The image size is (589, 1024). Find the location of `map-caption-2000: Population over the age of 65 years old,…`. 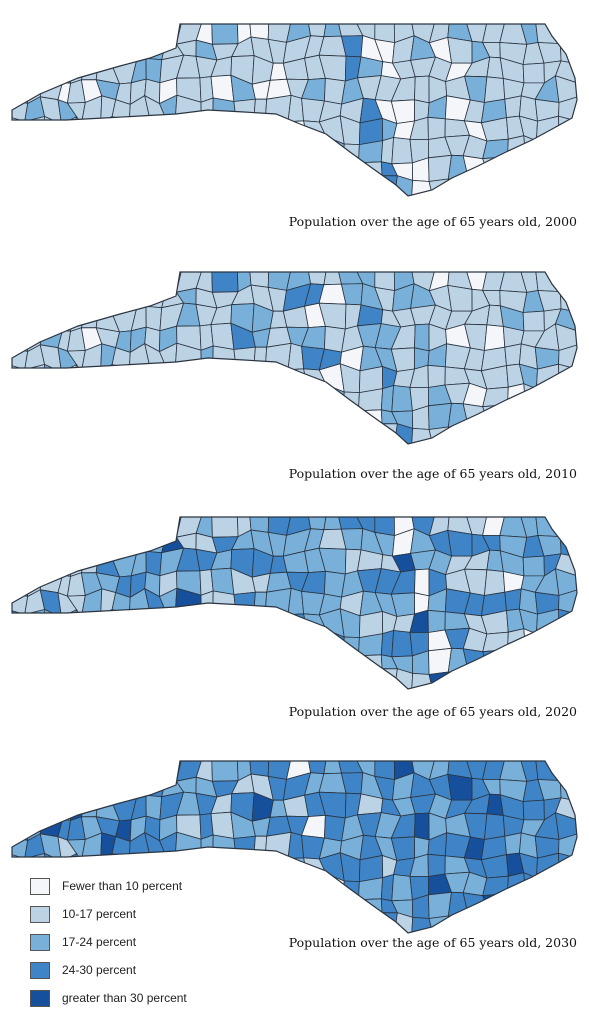

map-caption-2000: Population over the age of 65 years old,… is located at coordinates (432, 221).